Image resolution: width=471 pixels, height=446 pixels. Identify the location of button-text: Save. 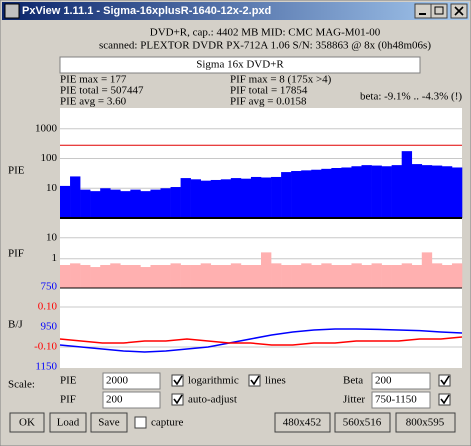
(109, 423).